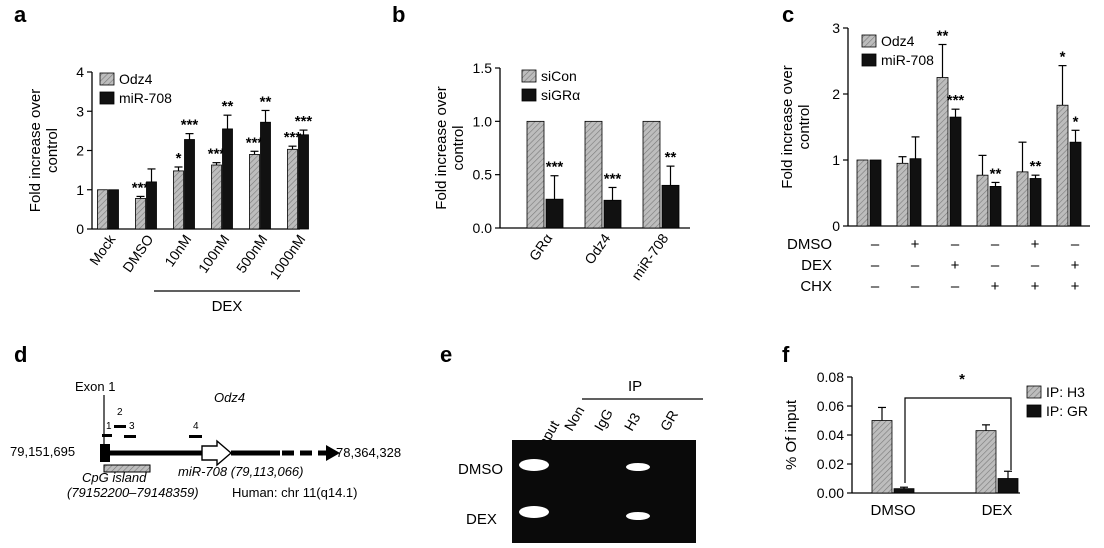  What do you see at coordinates (603, 420) in the screenshot?
I see `lane-label: IgG` at bounding box center [603, 420].